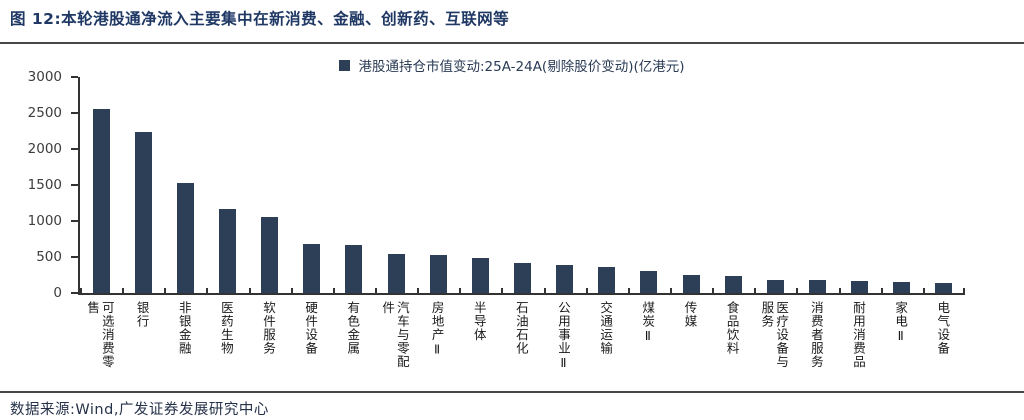 Image resolution: width=1024 pixels, height=420 pixels. What do you see at coordinates (565, 278) in the screenshot?
I see `bar-公用事业Ⅱ` at bounding box center [565, 278].